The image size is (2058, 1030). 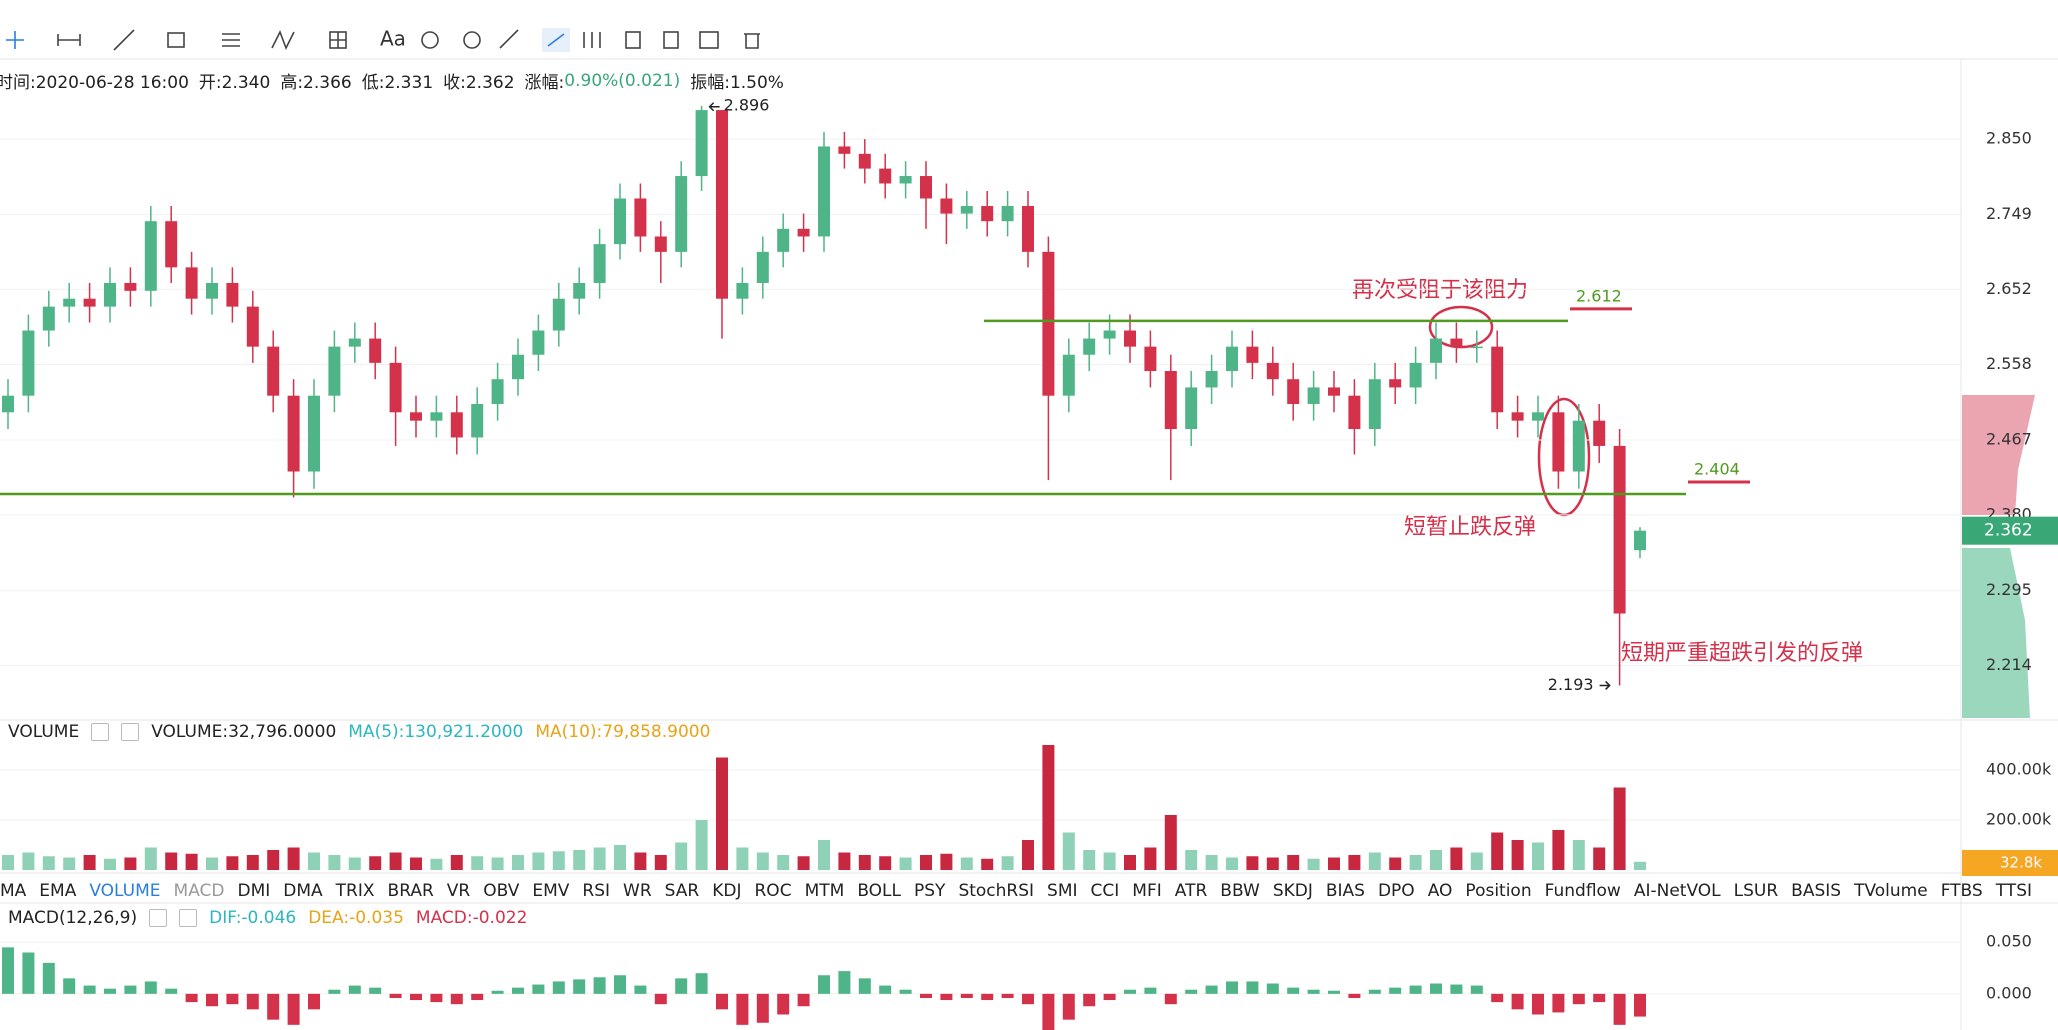 I want to click on indicator-tab: BASIS, so click(x=1816, y=891).